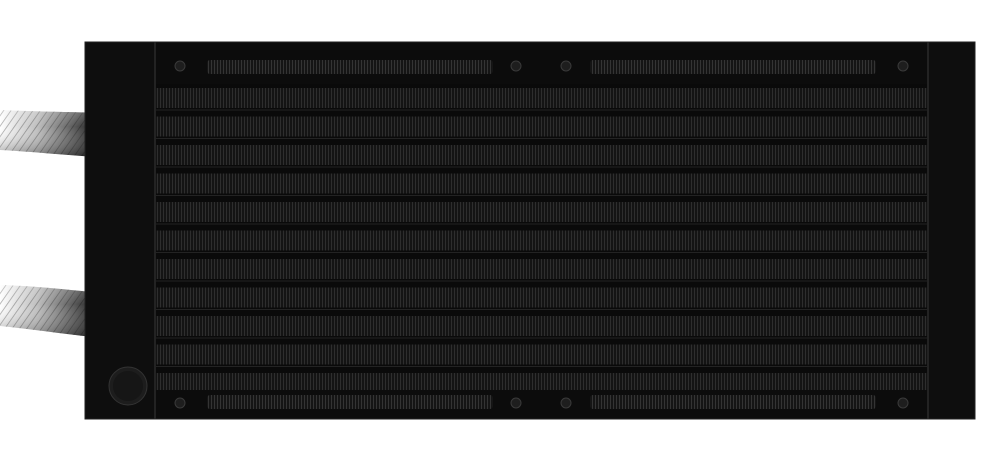 This screenshot has width=1000, height=462. What do you see at coordinates (541, 63) in the screenshot?
I see `top-strip` at bounding box center [541, 63].